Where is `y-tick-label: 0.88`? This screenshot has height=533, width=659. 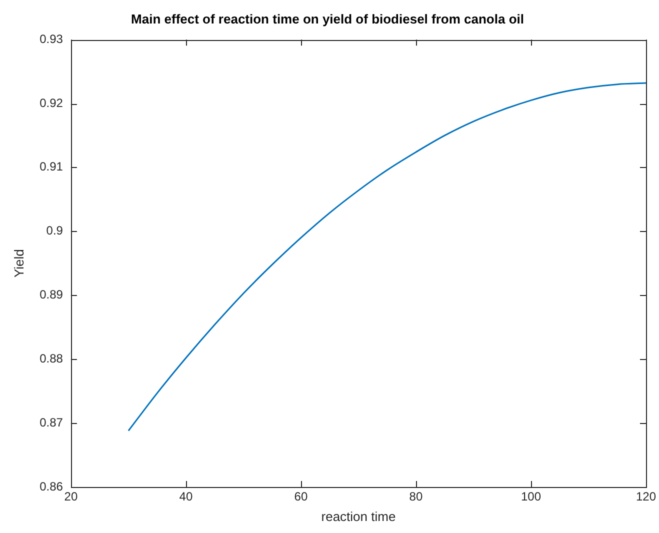
y-tick-label: 0.88 is located at coordinates (52, 358).